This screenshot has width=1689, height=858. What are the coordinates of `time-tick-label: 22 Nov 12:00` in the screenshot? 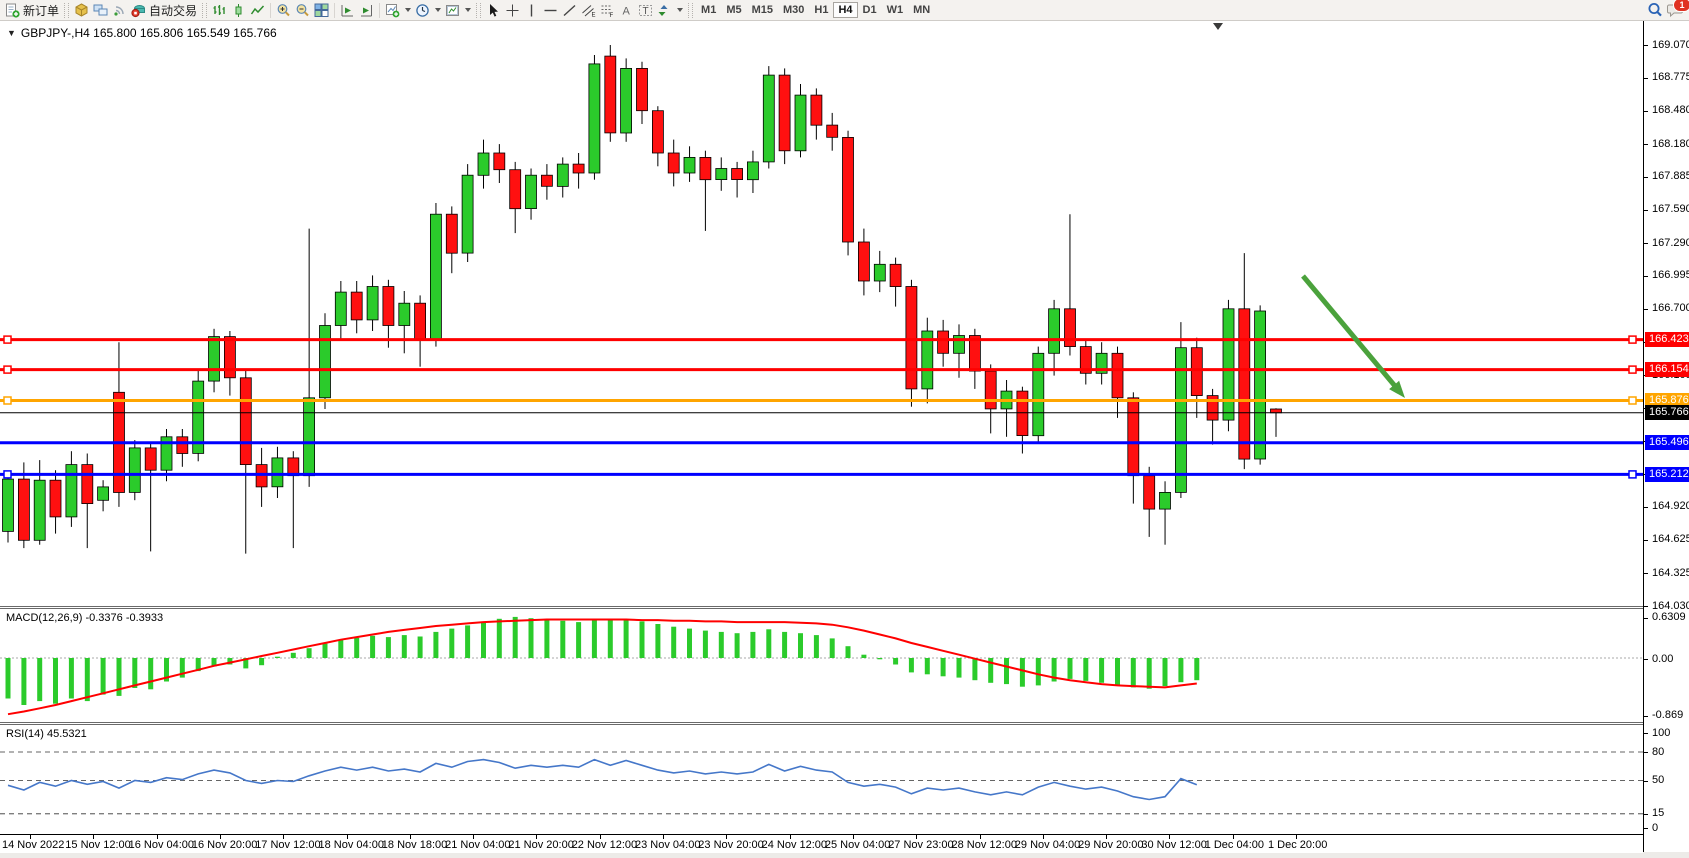 It's located at (604, 845).